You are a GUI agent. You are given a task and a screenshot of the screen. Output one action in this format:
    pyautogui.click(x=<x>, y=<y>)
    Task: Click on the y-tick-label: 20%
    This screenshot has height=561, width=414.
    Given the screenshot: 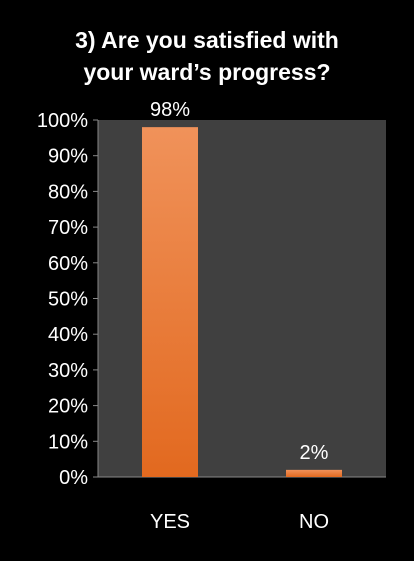 What is the action you would take?
    pyautogui.click(x=68, y=407)
    